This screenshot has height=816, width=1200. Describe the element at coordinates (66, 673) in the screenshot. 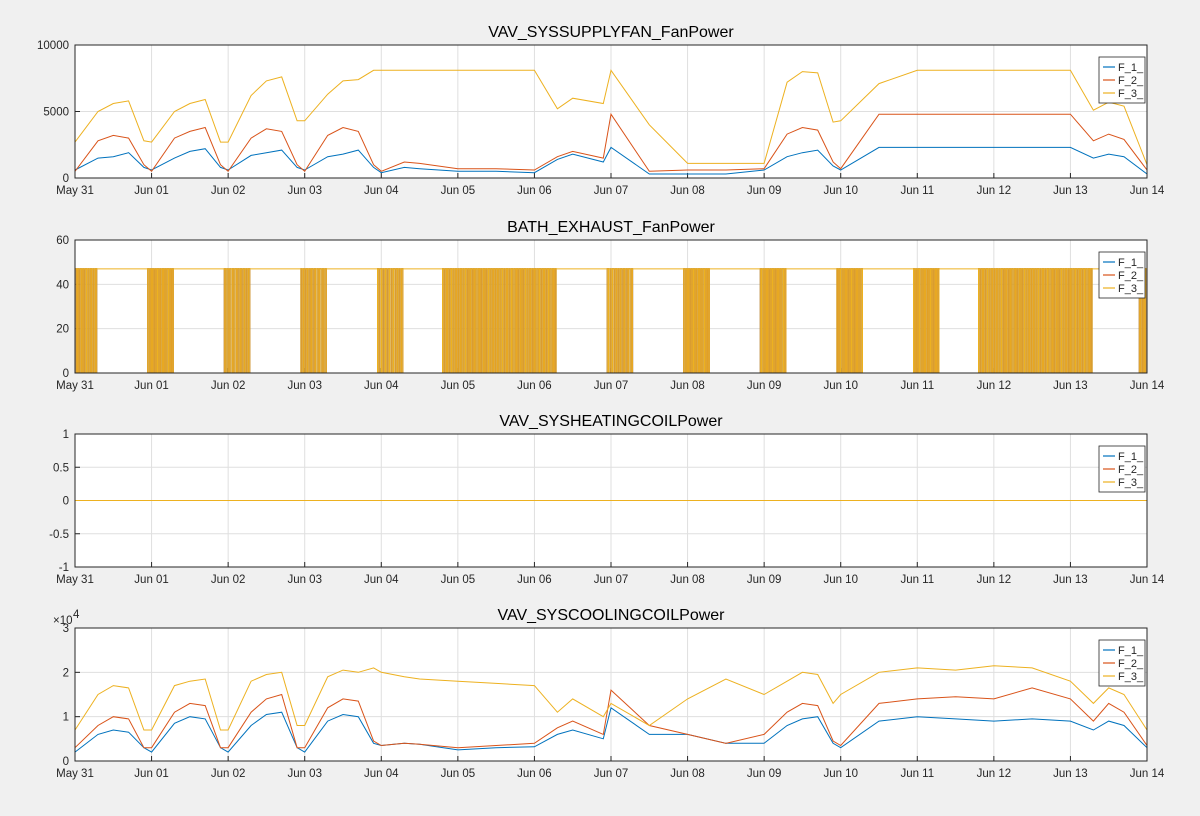

I see `y-tick-label: 2` at that location.